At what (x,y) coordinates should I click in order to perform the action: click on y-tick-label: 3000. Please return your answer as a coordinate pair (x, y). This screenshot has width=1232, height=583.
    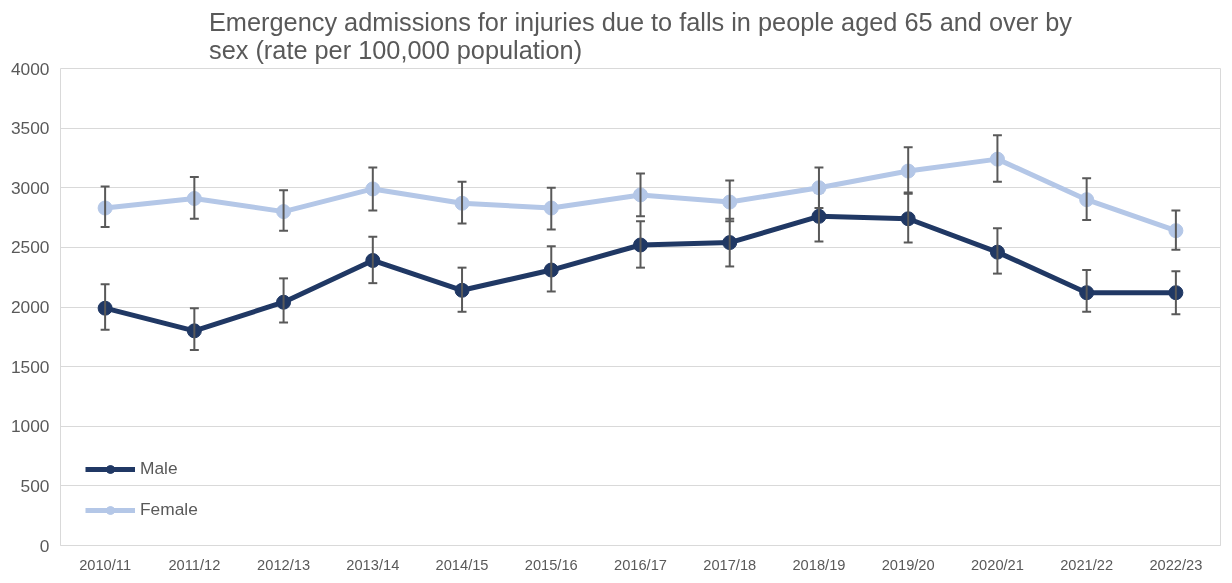
    Looking at the image, I should click on (30, 187).